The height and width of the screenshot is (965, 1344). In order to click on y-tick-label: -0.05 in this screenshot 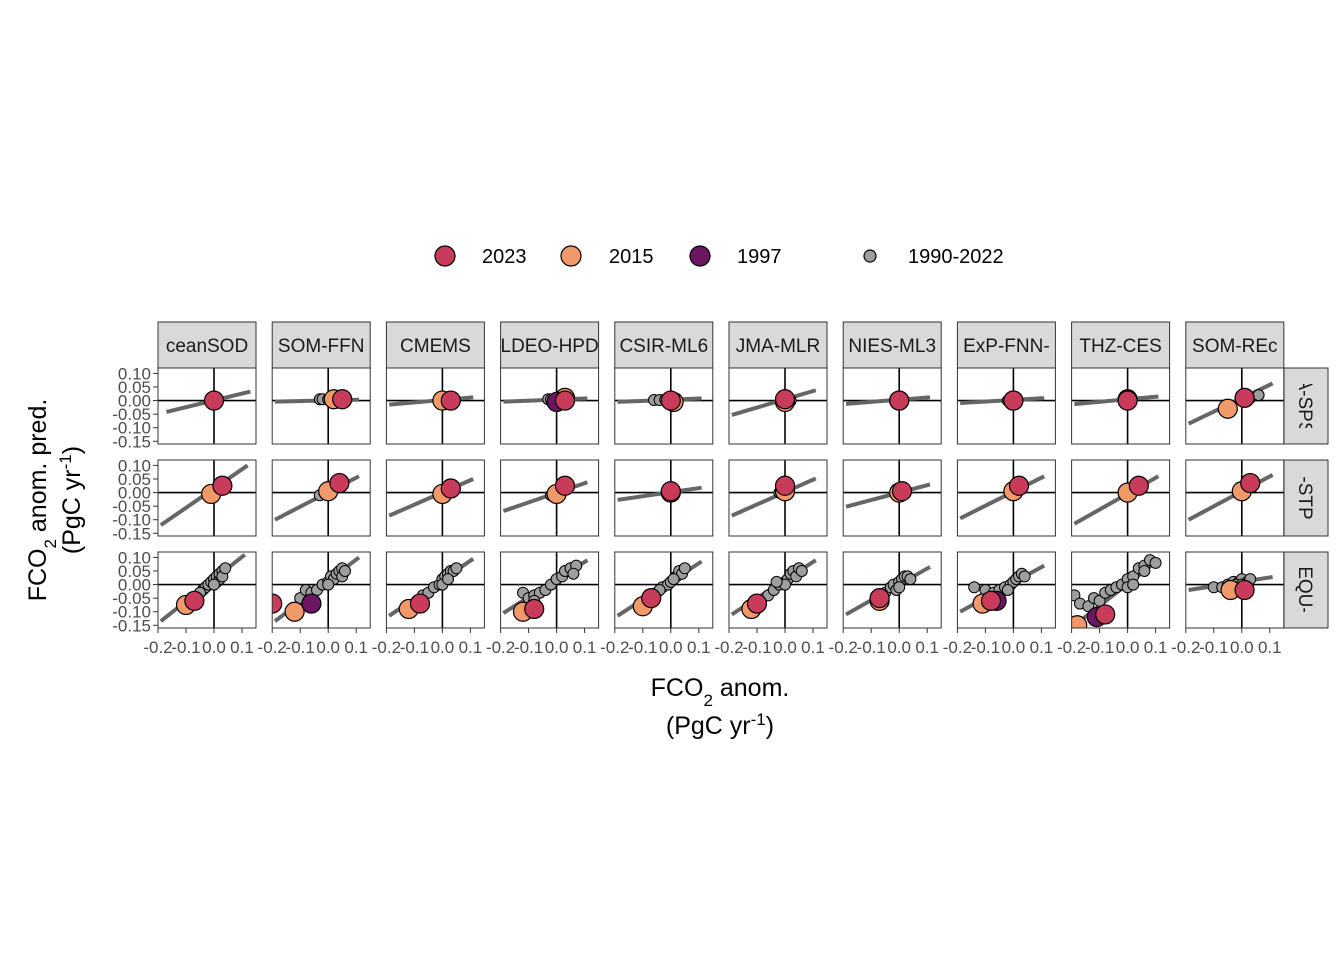, I will do `click(131, 414)`.